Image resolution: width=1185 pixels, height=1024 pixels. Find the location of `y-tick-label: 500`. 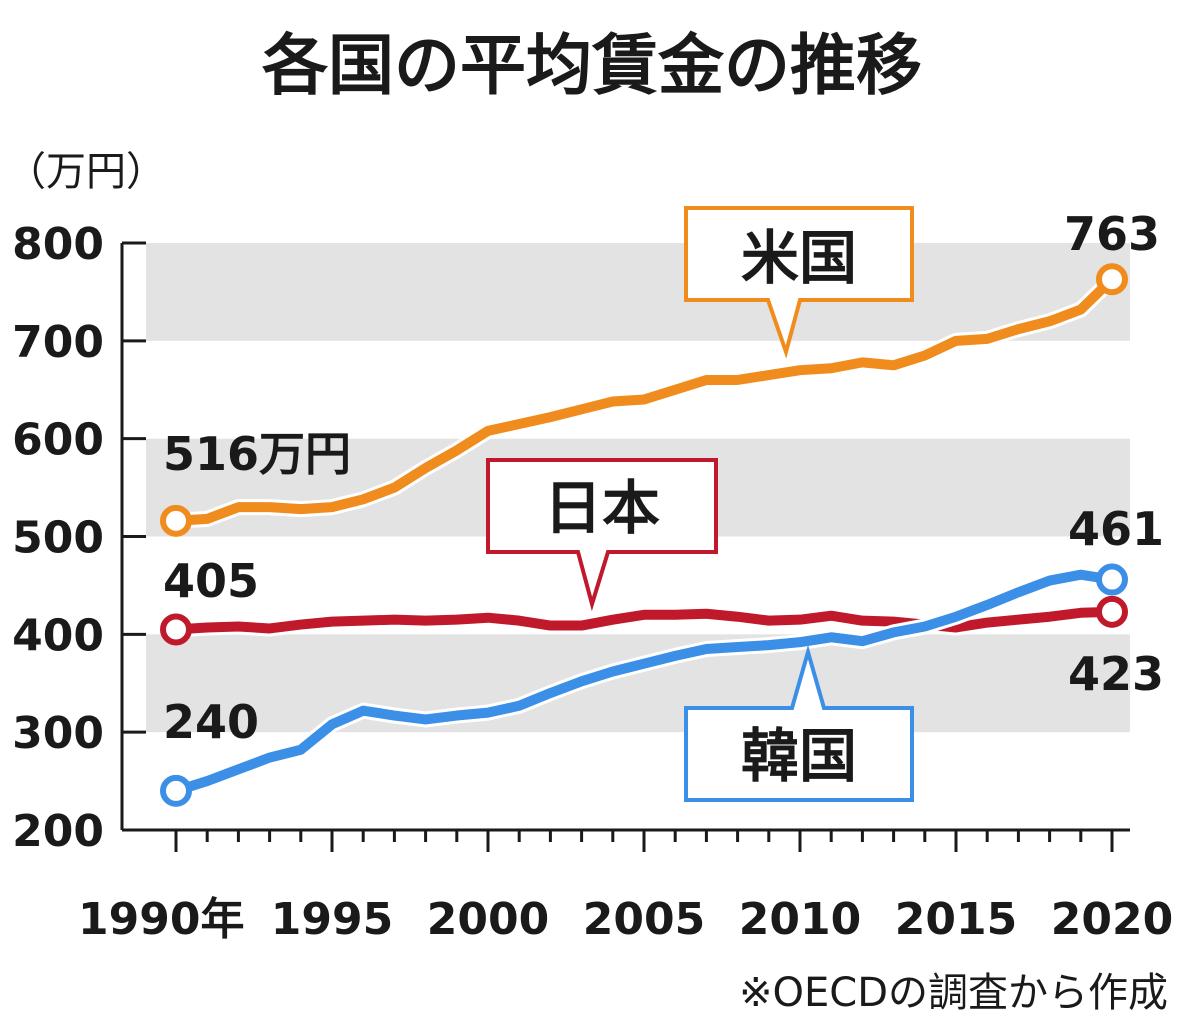

y-tick-label: 500 is located at coordinates (58, 538).